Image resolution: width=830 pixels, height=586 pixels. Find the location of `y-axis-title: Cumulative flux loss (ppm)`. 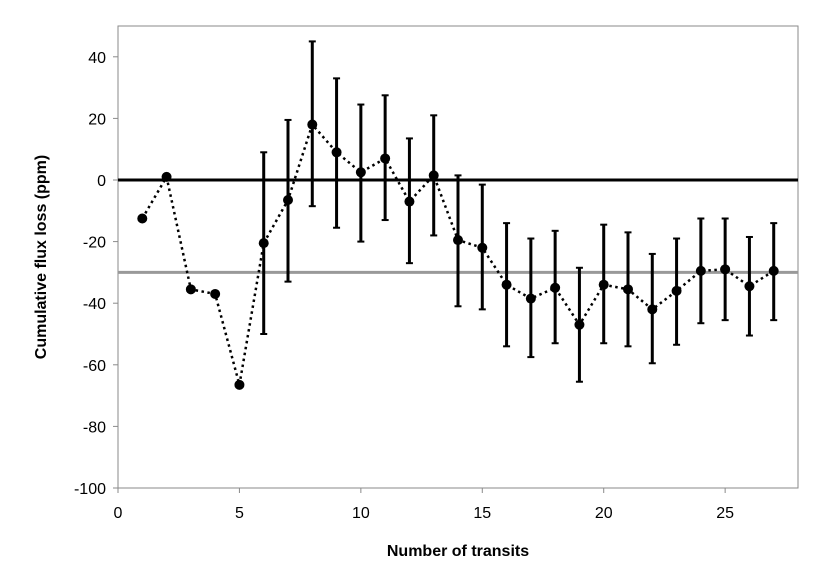

y-axis-title: Cumulative flux loss (ppm) is located at coordinates (41, 257).